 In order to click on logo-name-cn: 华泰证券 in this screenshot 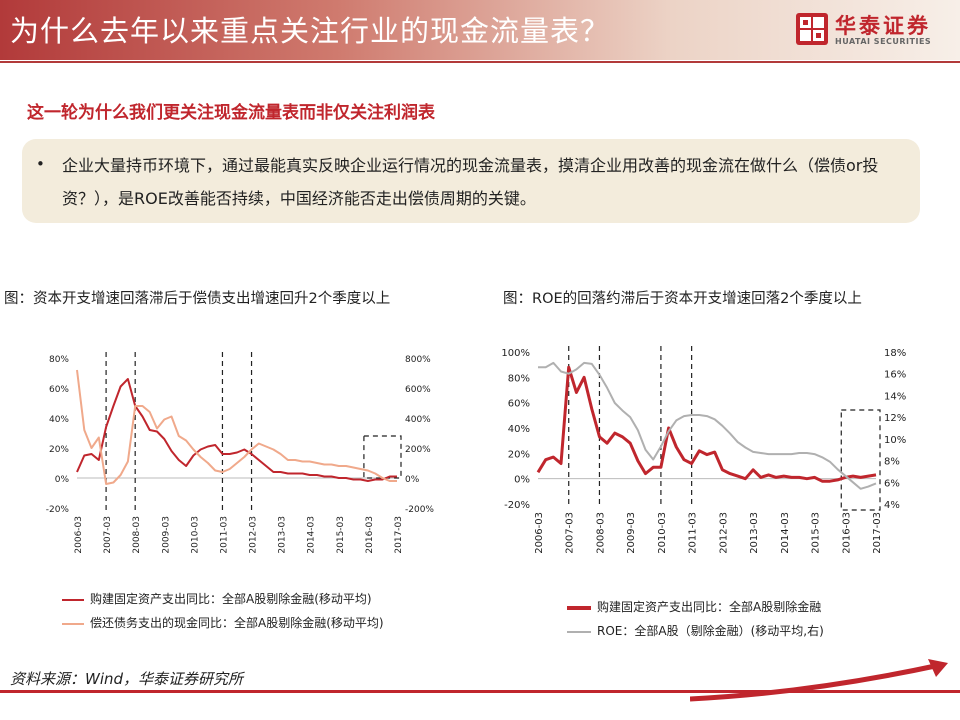, I will do `click(883, 26)`.